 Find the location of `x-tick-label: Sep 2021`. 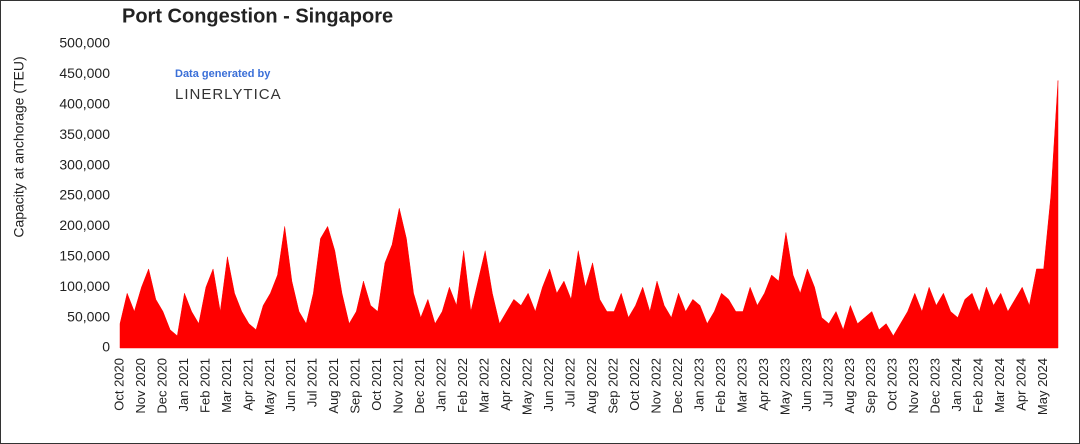

x-tick-label: Sep 2021 is located at coordinates (355, 386).